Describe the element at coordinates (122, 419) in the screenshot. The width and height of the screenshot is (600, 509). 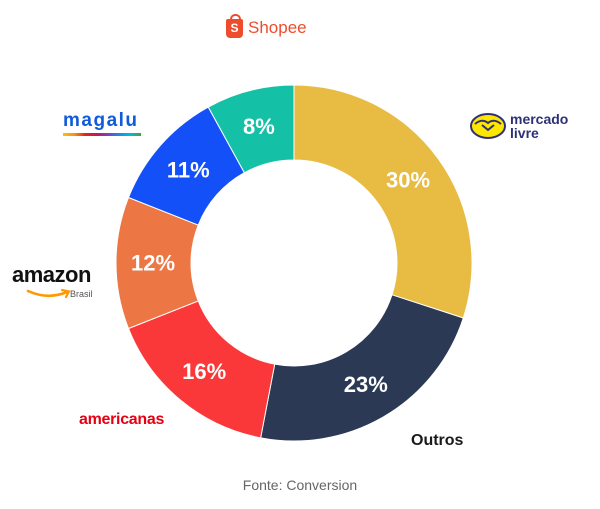
I see `americanas-logo: americanas` at that location.